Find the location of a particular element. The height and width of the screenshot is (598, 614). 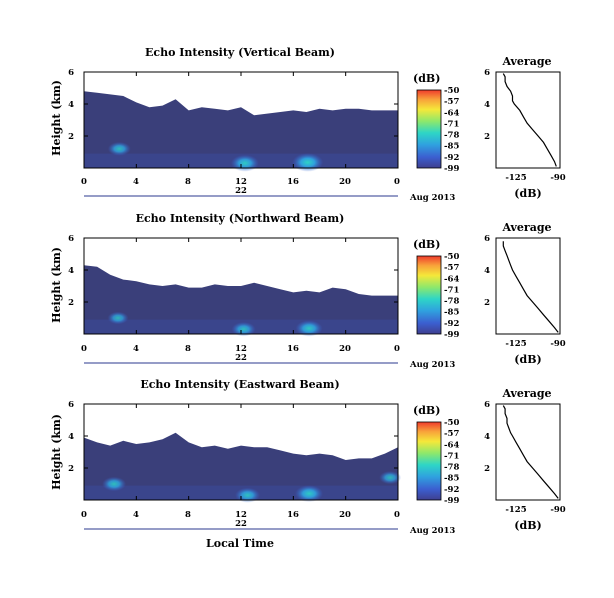

colorbar-unit: (dB) is located at coordinates (426, 244).